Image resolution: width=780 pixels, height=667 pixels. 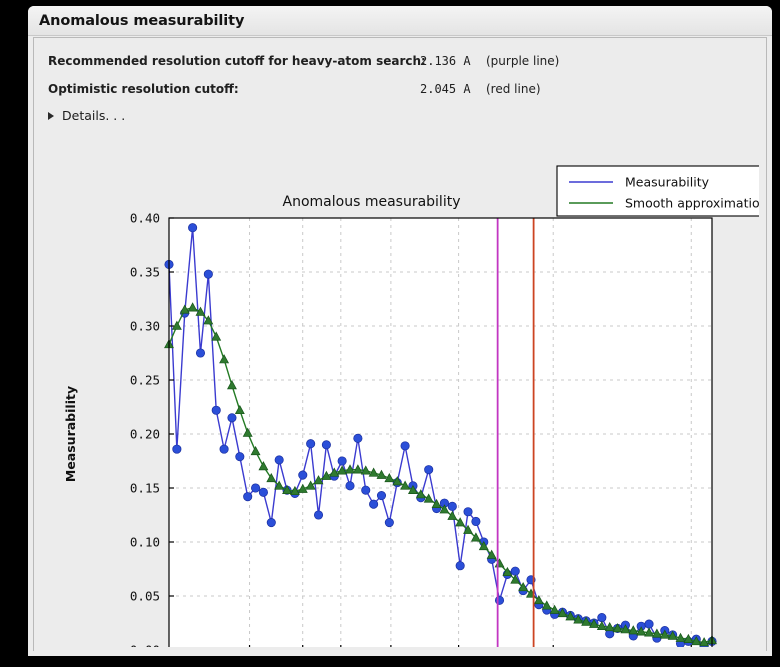 What do you see at coordinates (143, 89) in the screenshot?
I see `info-label-optimistic-cutoff: Optimistic resolution cutoff:` at bounding box center [143, 89].